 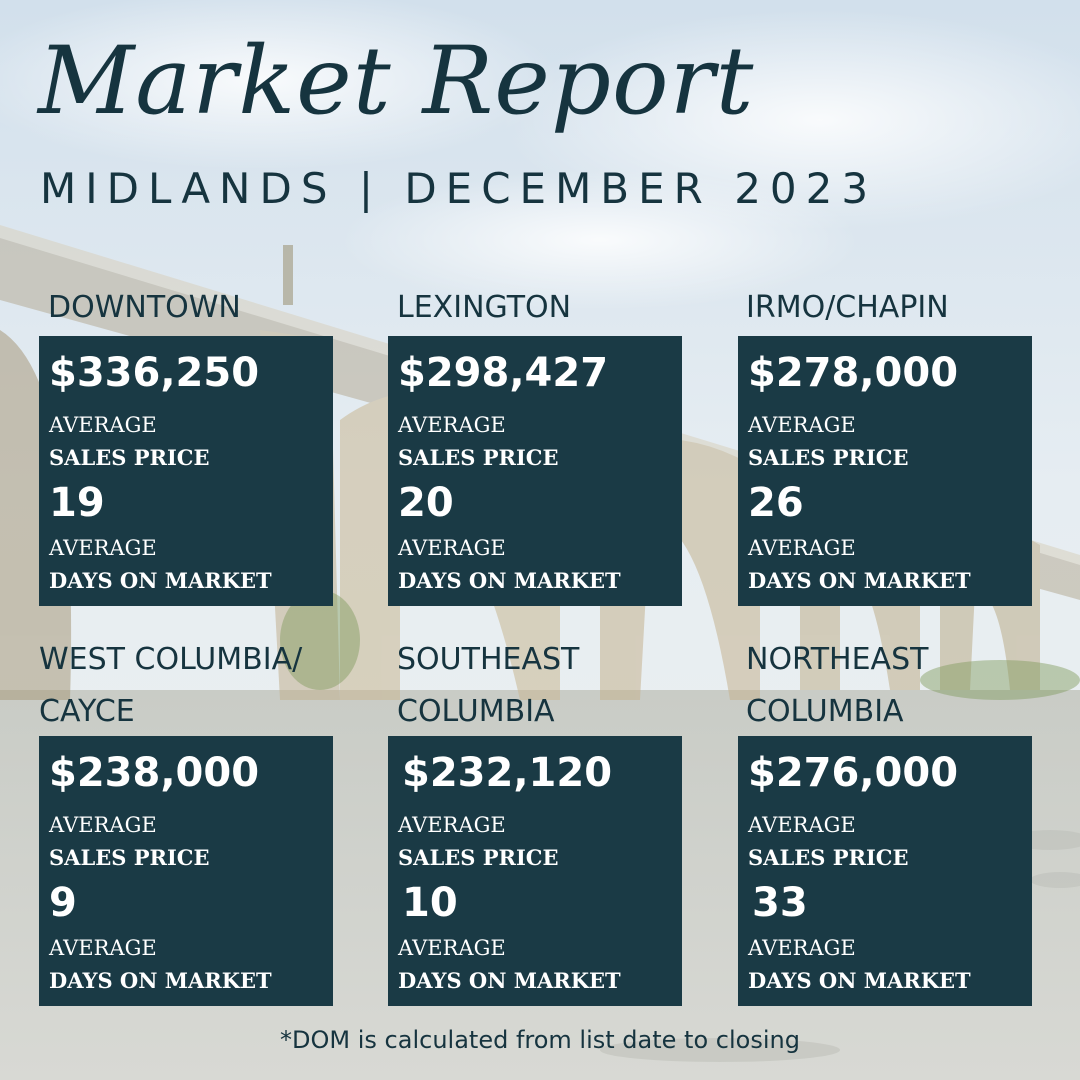 I want to click on region-name: WEST COLUMBIA/ CAYCE, so click(x=171, y=685).